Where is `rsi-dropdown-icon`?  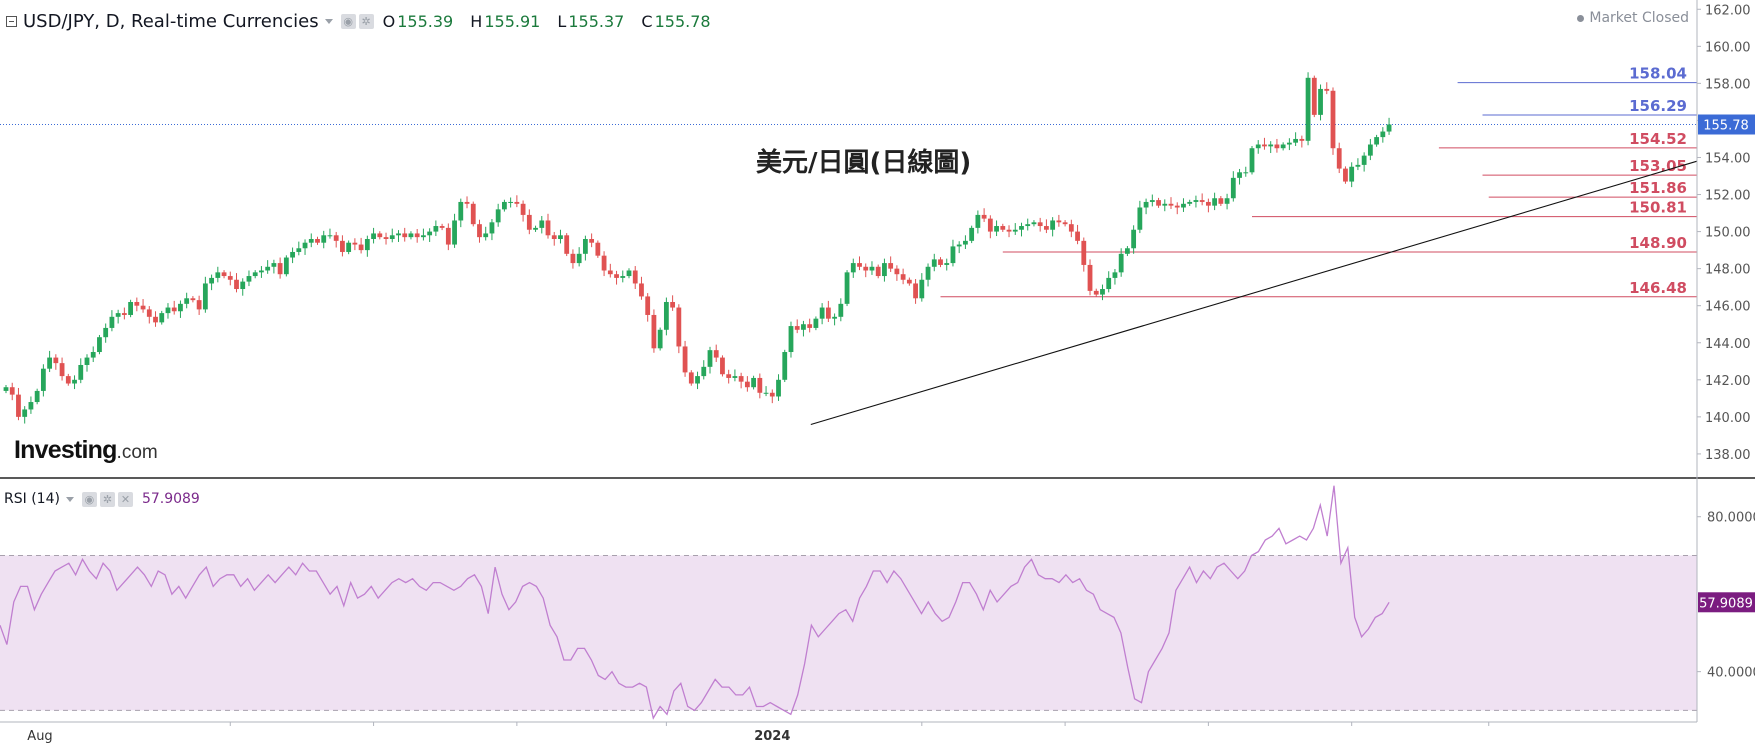
rsi-dropdown-icon is located at coordinates (69, 499).